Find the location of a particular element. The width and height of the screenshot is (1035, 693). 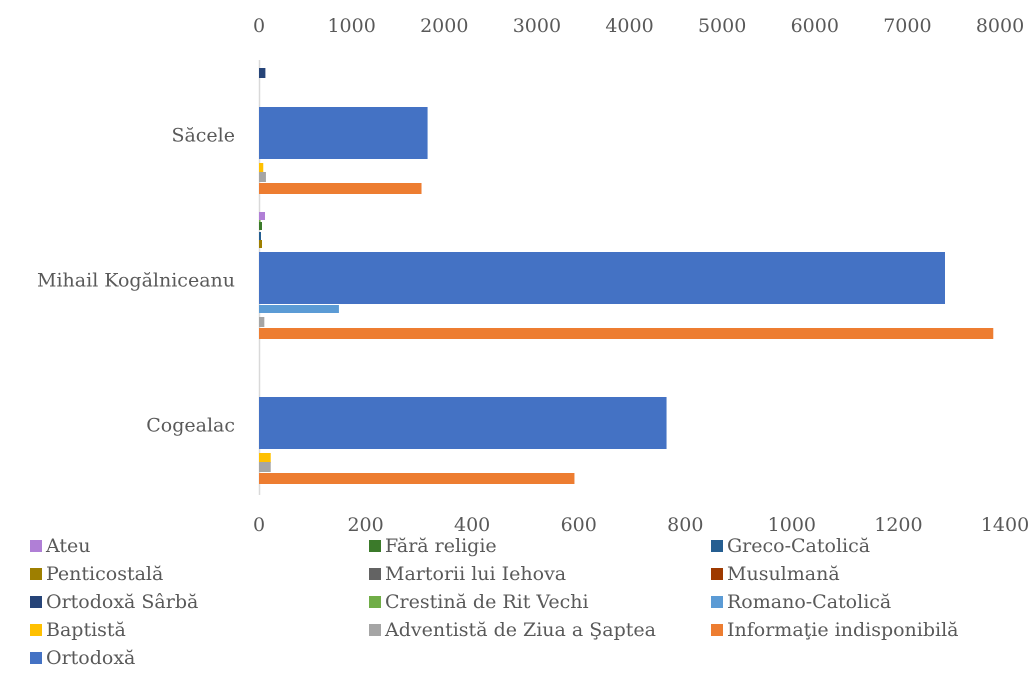

legend-label: Adventistă de Ziua a Şaptea is located at coordinates (520, 630).